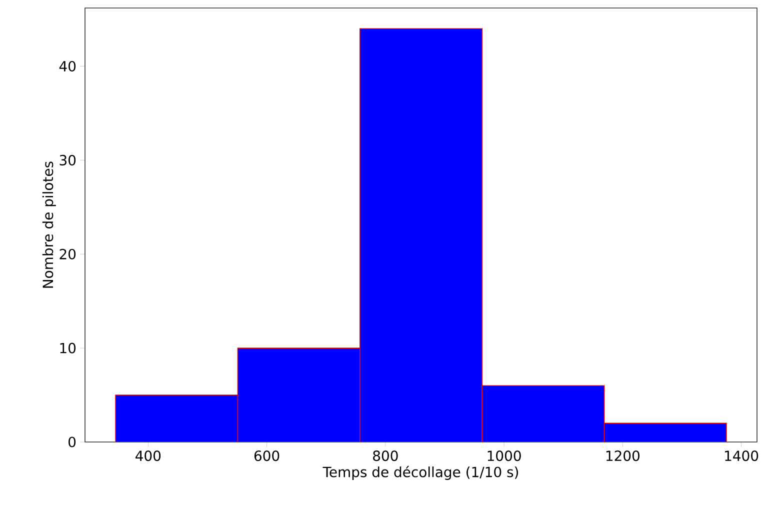 The image size is (769, 508). Describe the element at coordinates (267, 456) in the screenshot. I see `x-tick-label: 600` at that location.